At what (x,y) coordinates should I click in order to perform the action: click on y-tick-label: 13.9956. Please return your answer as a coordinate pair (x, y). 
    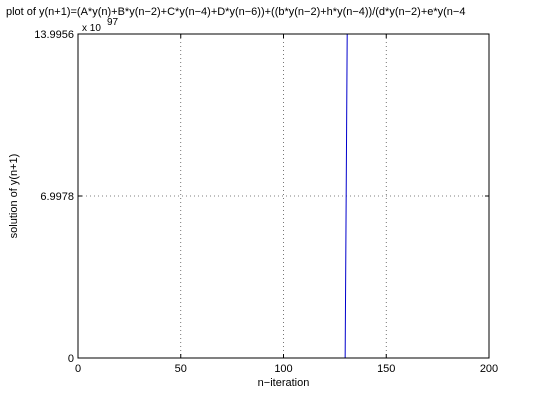
    Looking at the image, I should click on (54, 35).